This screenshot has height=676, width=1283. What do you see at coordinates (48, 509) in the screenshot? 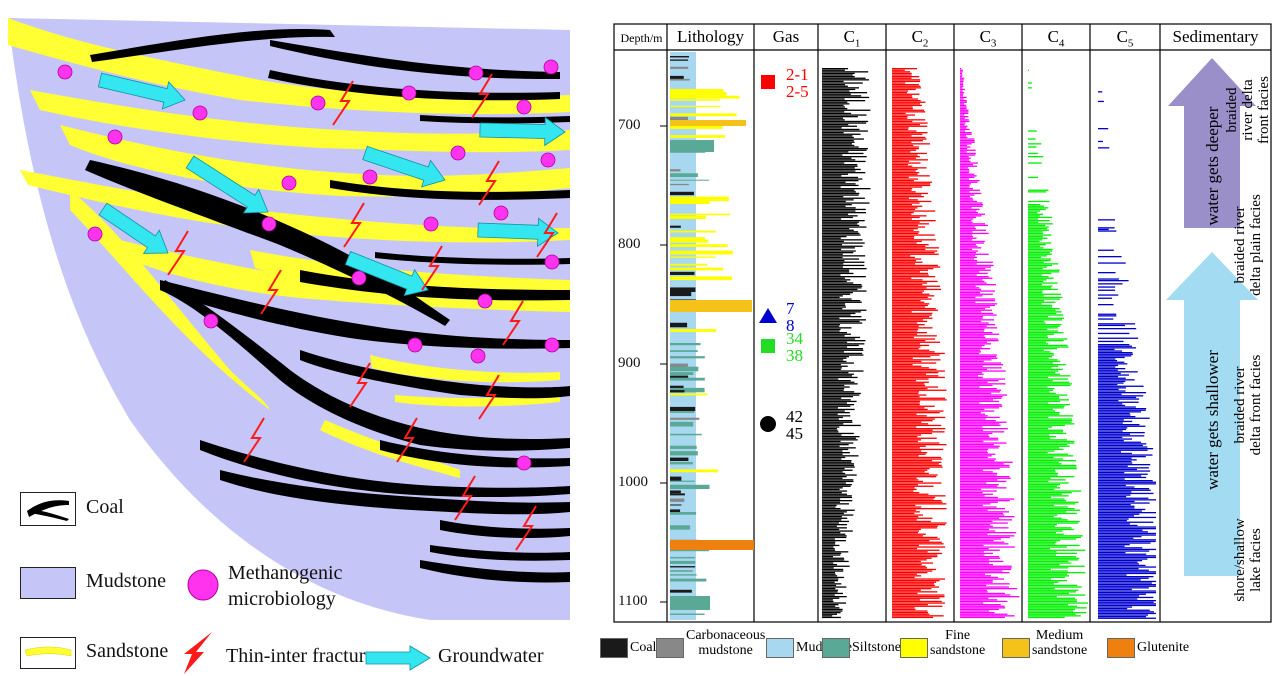
I see `coal-legend-swatch` at bounding box center [48, 509].